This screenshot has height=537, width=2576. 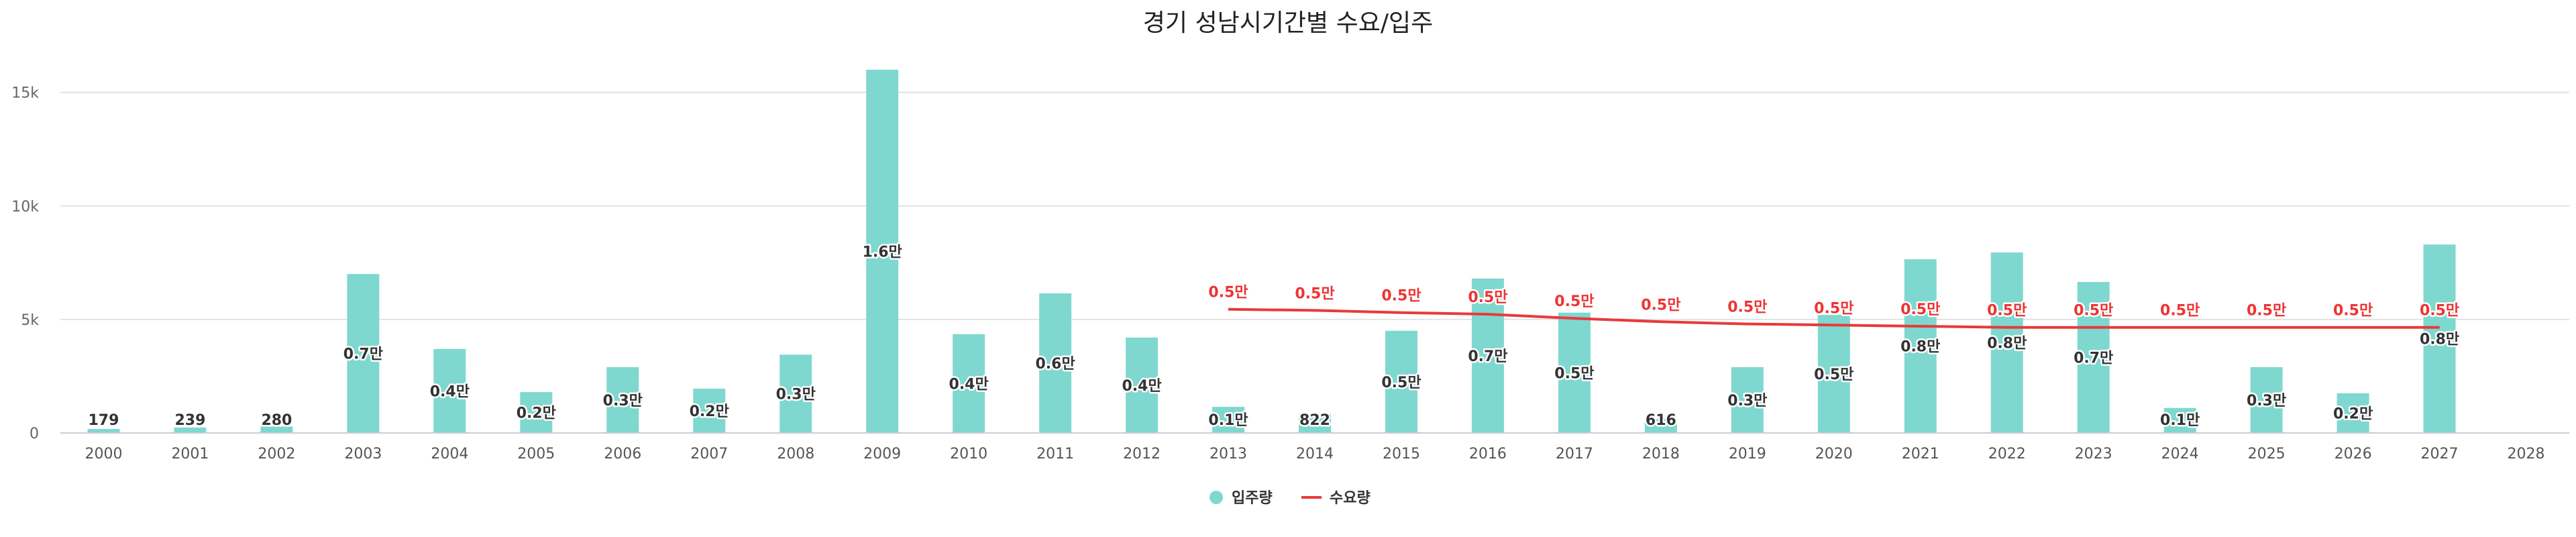 What do you see at coordinates (276, 420) in the screenshot?
I see `bar-data-label: 280` at bounding box center [276, 420].